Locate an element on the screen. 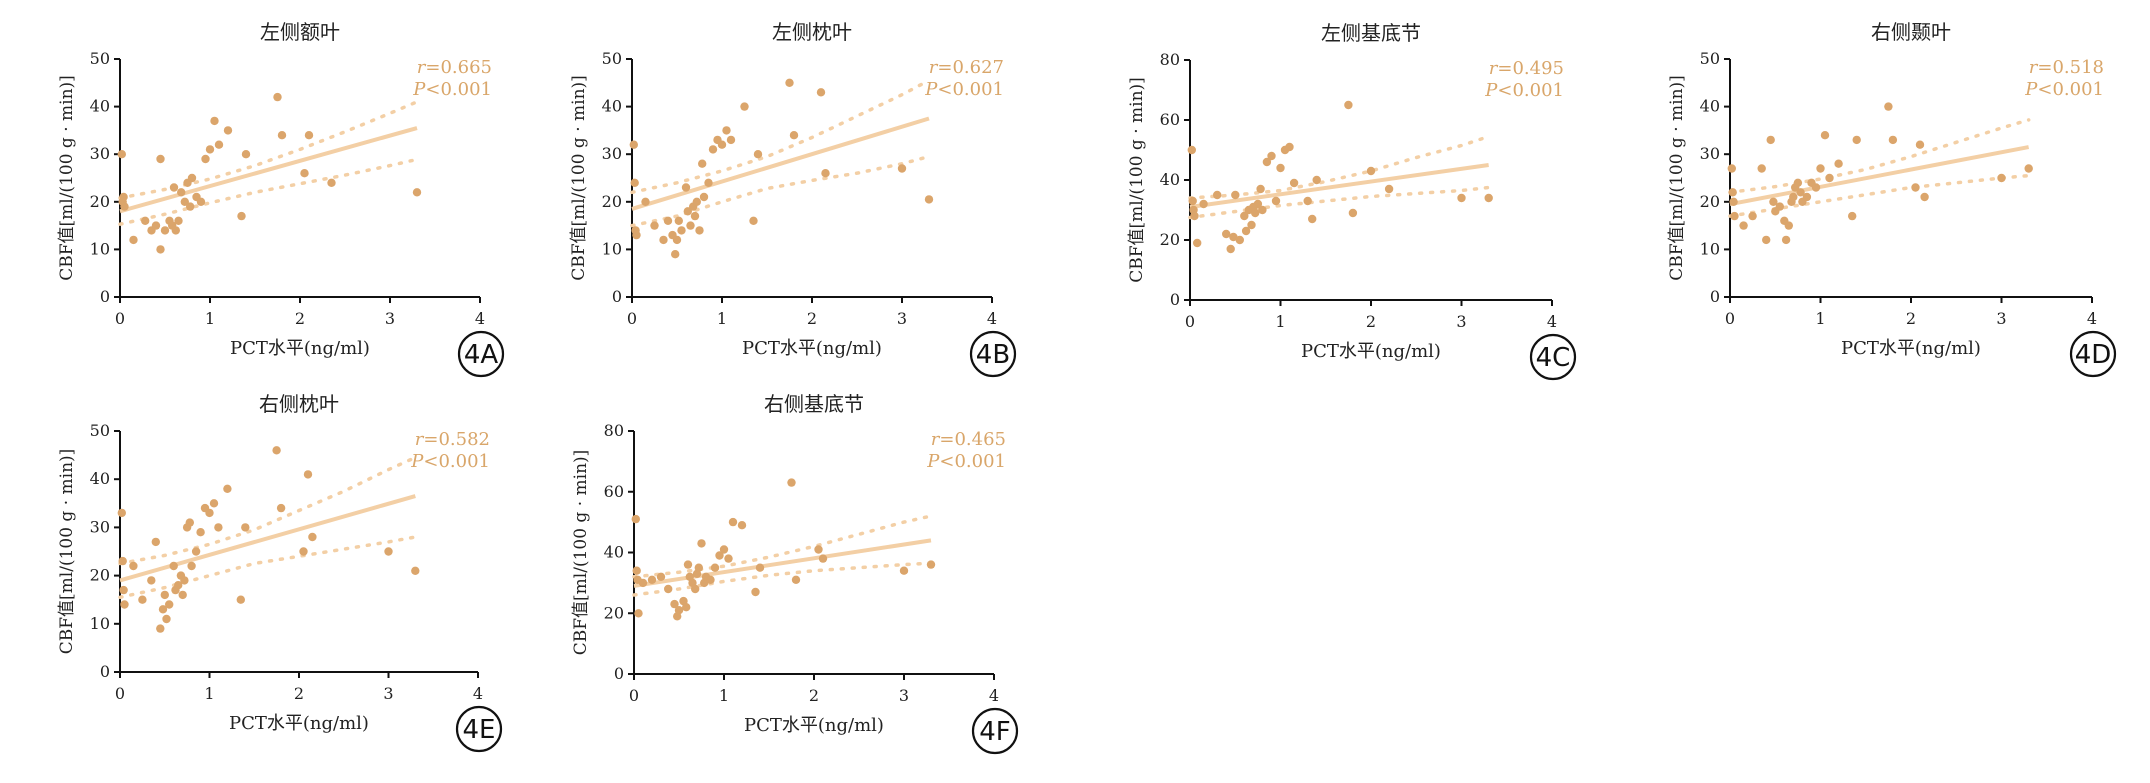  r-value-label: r=0.465 is located at coordinates (968, 439).